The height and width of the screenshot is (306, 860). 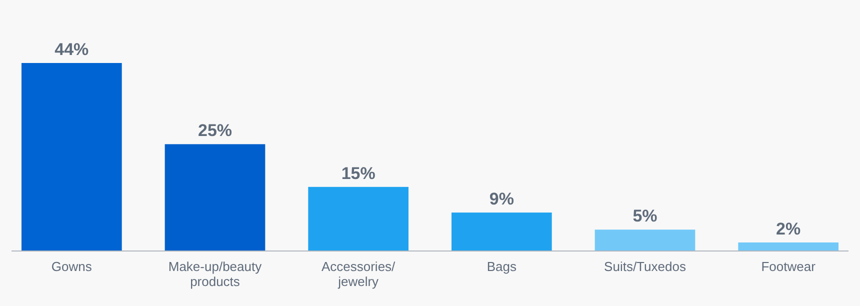 What do you see at coordinates (71, 266) in the screenshot?
I see `x-tick-label: Gowns` at bounding box center [71, 266].